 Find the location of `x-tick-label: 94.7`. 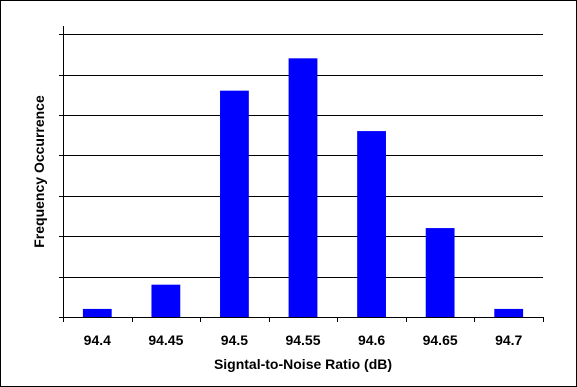

x-tick-label: 94.7 is located at coordinates (508, 340).